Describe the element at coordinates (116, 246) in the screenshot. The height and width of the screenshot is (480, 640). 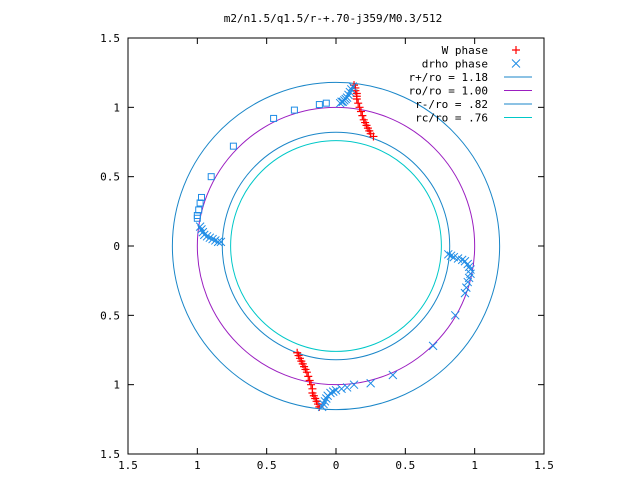
I see `y-tick-label: 0` at that location.